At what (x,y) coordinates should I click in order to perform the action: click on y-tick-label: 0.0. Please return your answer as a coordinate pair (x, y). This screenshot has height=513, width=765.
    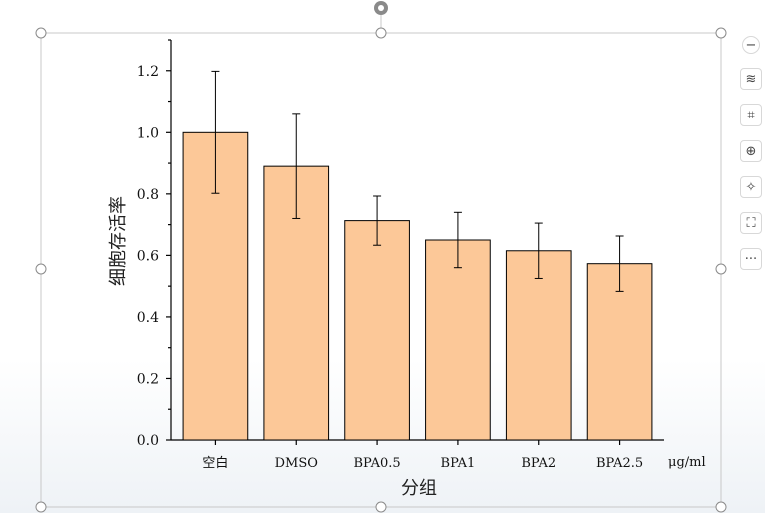
    Looking at the image, I should click on (148, 441).